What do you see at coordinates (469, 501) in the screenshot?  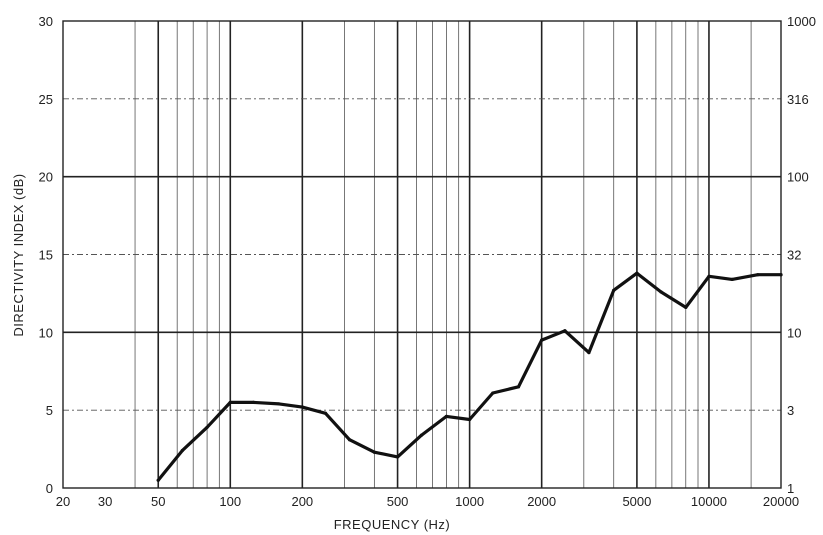 I see `x-tick-label: 1000` at bounding box center [469, 501].